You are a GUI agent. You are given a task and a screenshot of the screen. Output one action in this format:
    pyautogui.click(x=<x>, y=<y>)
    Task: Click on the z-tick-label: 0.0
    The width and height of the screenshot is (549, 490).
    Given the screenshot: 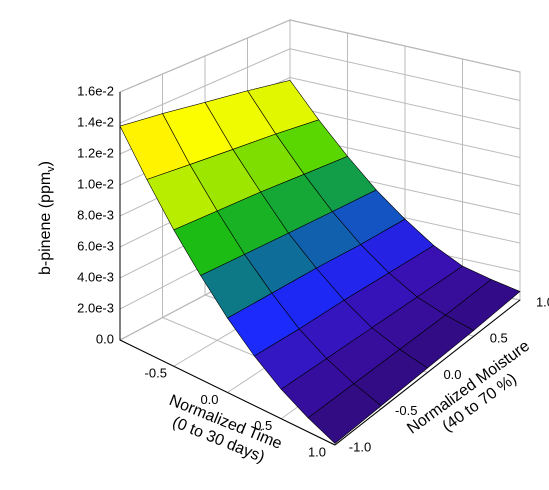 What is the action you would take?
    pyautogui.click(x=105, y=338)
    